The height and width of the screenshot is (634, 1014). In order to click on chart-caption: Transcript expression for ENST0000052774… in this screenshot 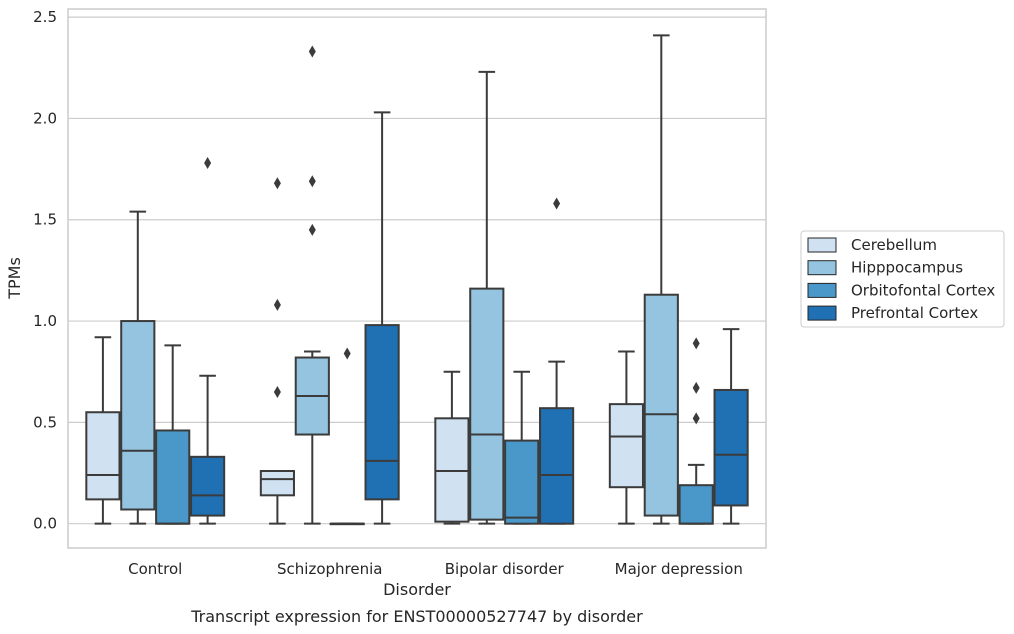, I will do `click(416, 616)`.